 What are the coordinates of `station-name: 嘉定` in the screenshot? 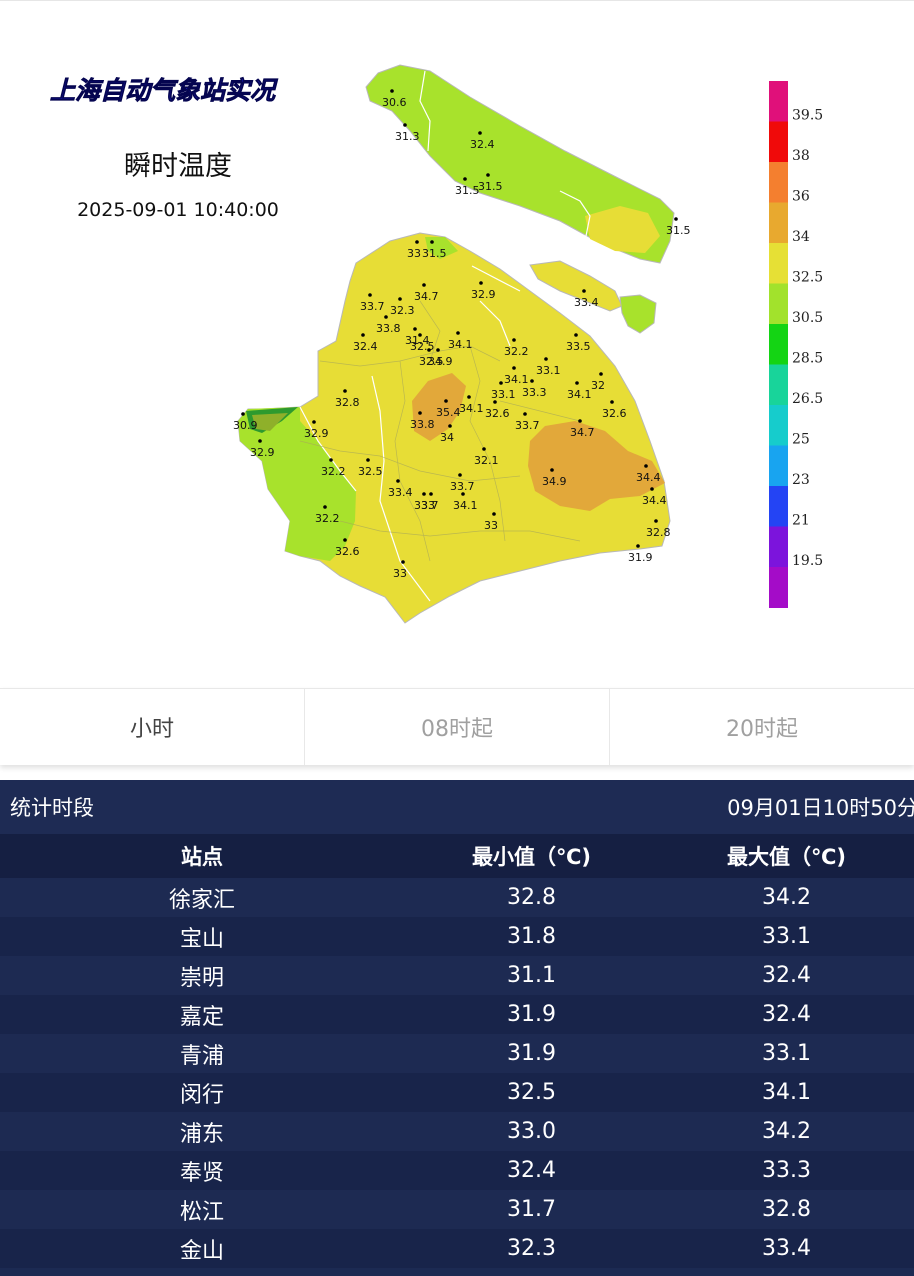 It's located at (201, 1017).